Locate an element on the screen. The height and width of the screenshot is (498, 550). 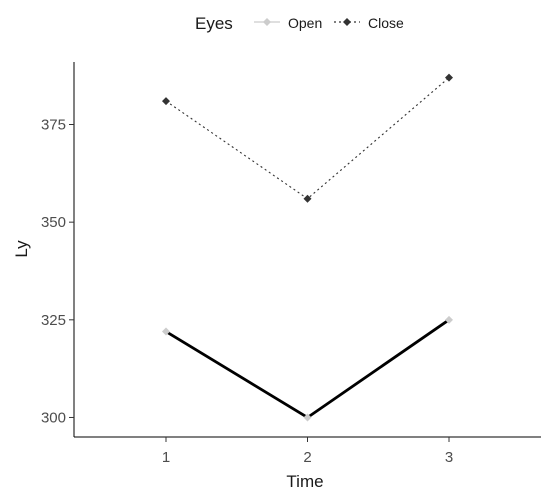
legend-title: Eyes is located at coordinates (214, 23).